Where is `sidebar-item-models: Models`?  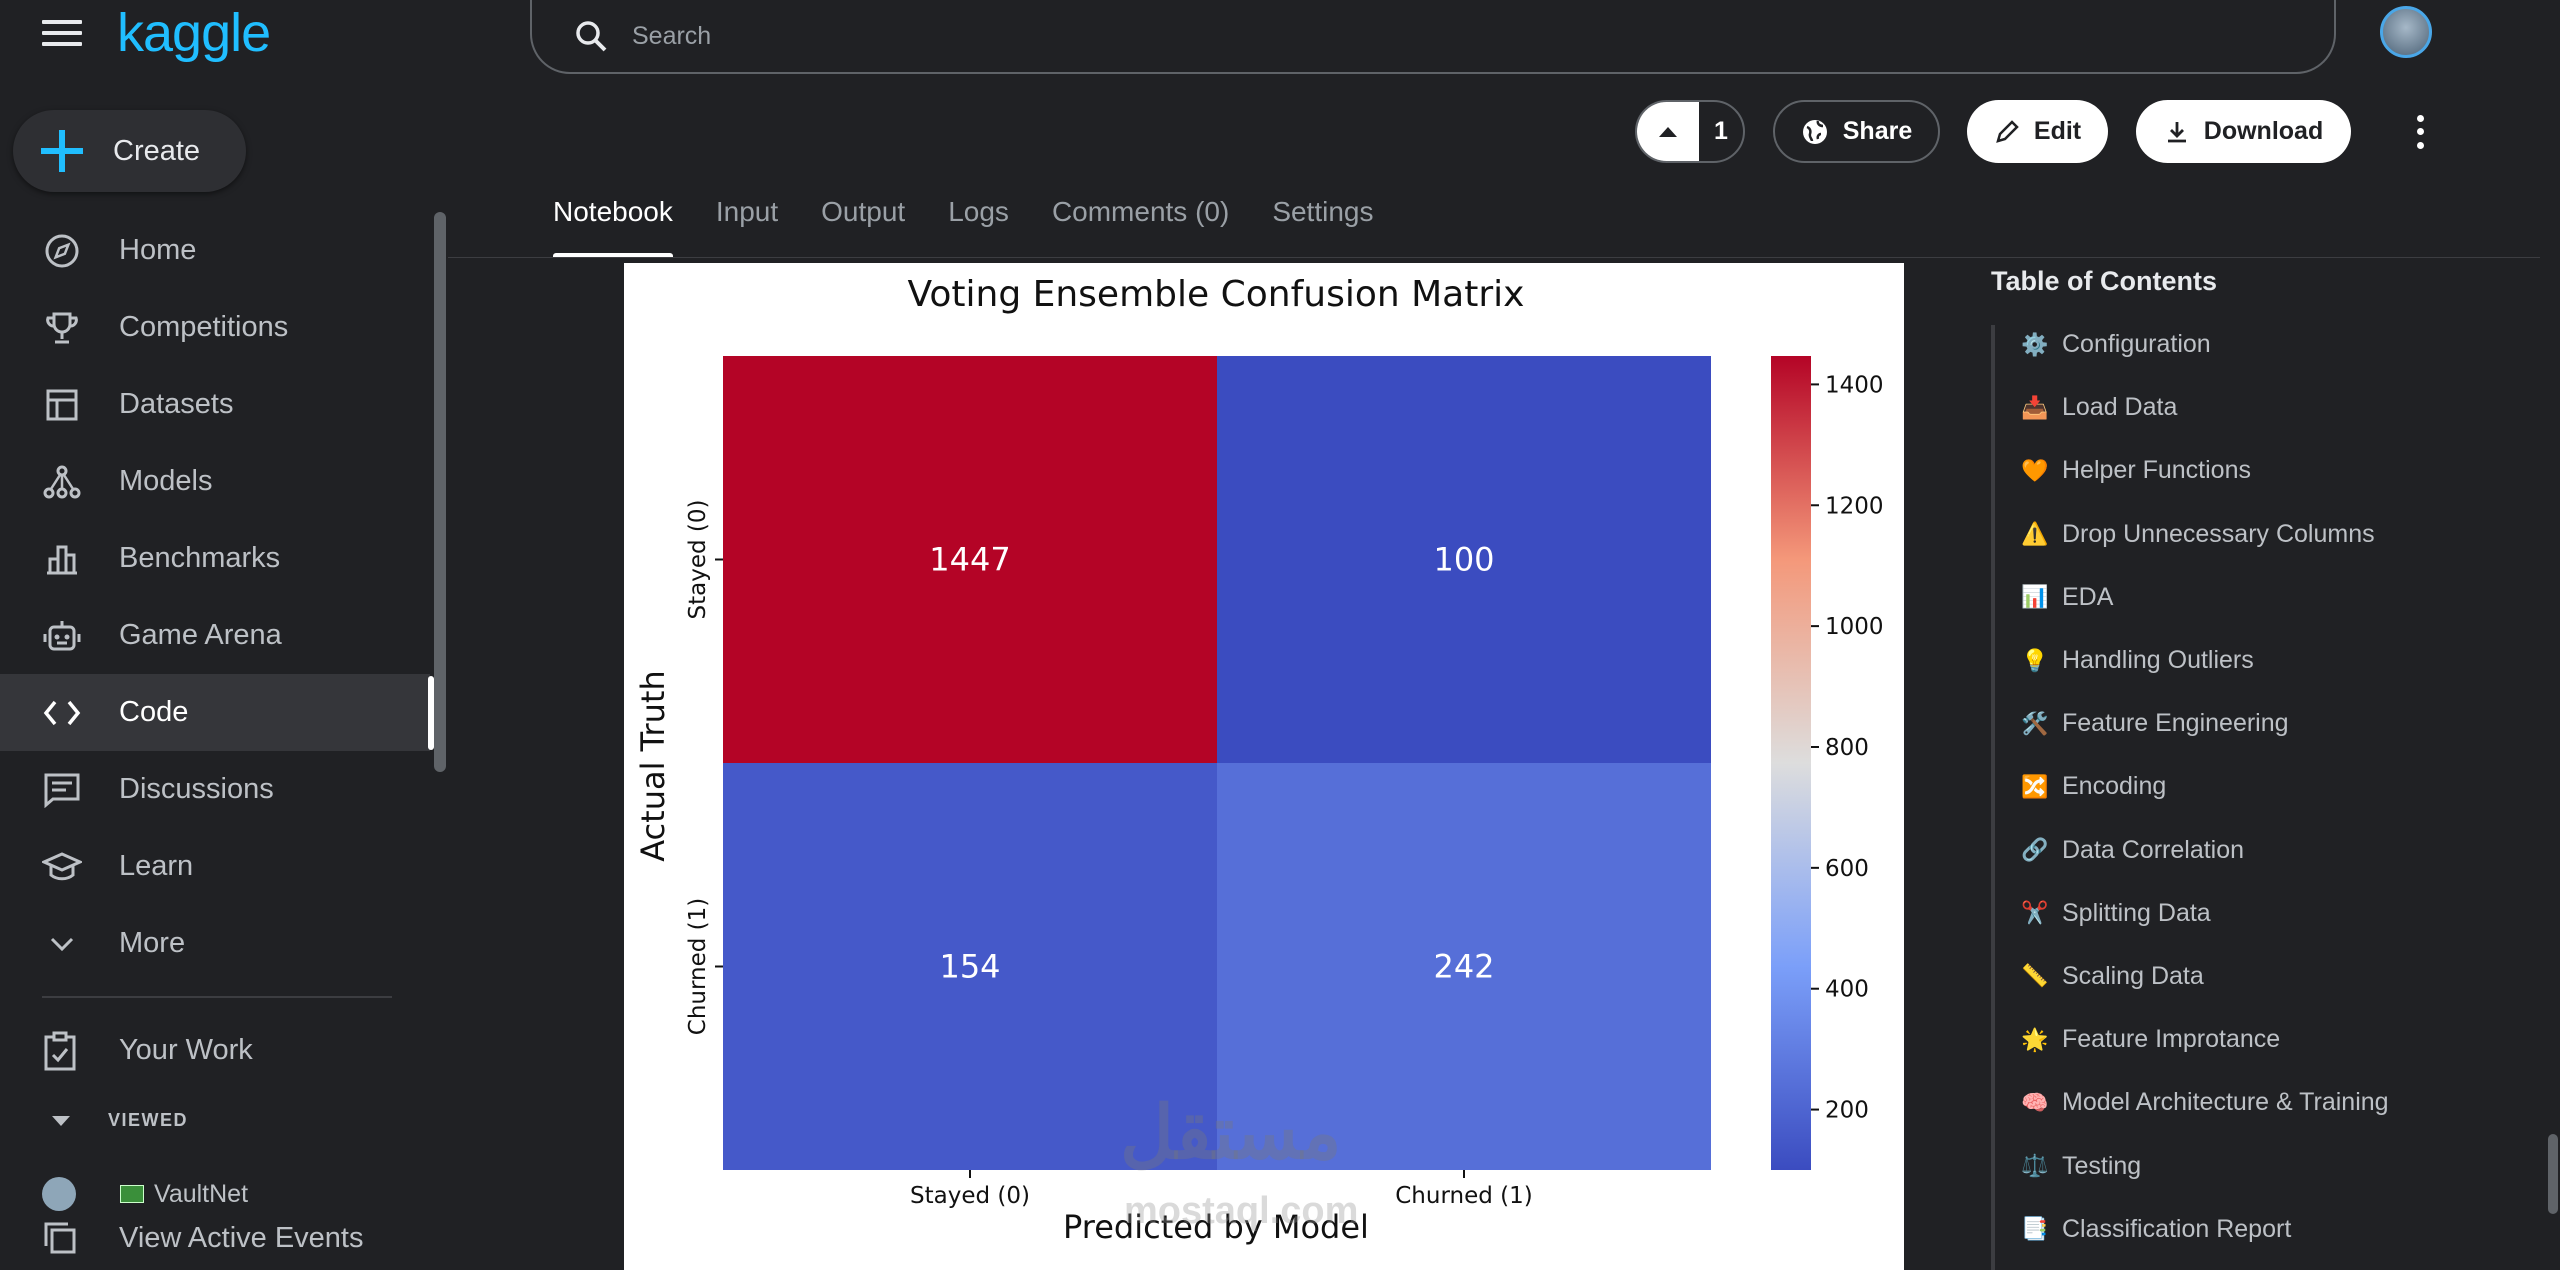 sidebar-item-models: Models is located at coordinates (215, 481).